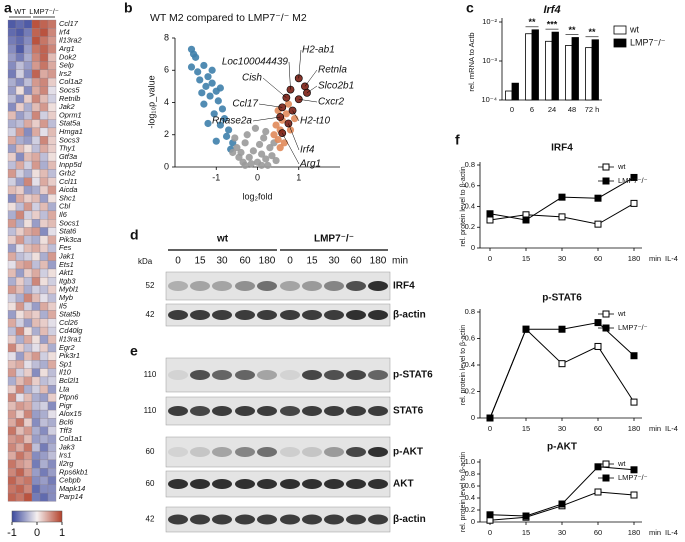  Describe the element at coordinates (633, 477) in the screenshot. I see `legend-label: LMP7⁻/⁻` at that location.